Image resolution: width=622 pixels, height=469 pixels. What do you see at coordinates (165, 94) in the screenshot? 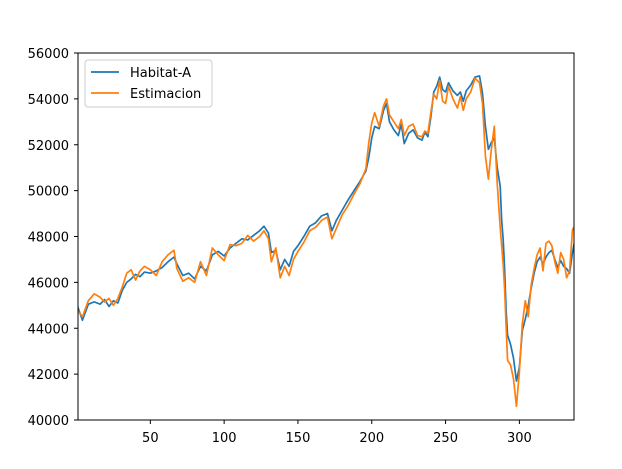
I see `legend-label: Estimacion` at bounding box center [165, 94].